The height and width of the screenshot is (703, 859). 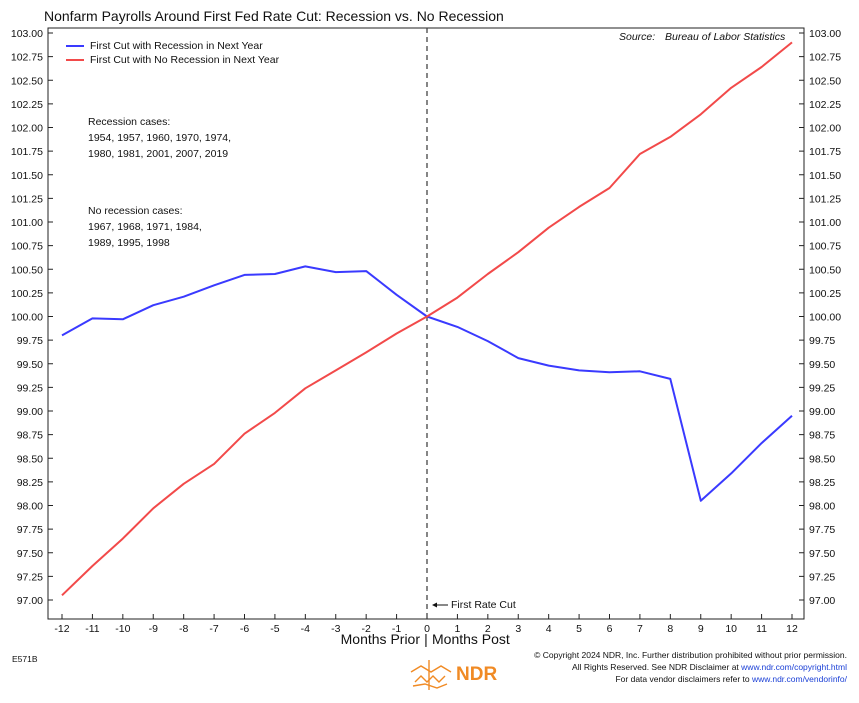 What do you see at coordinates (129, 122) in the screenshot?
I see `recession-cases-title: Recession cases:` at bounding box center [129, 122].